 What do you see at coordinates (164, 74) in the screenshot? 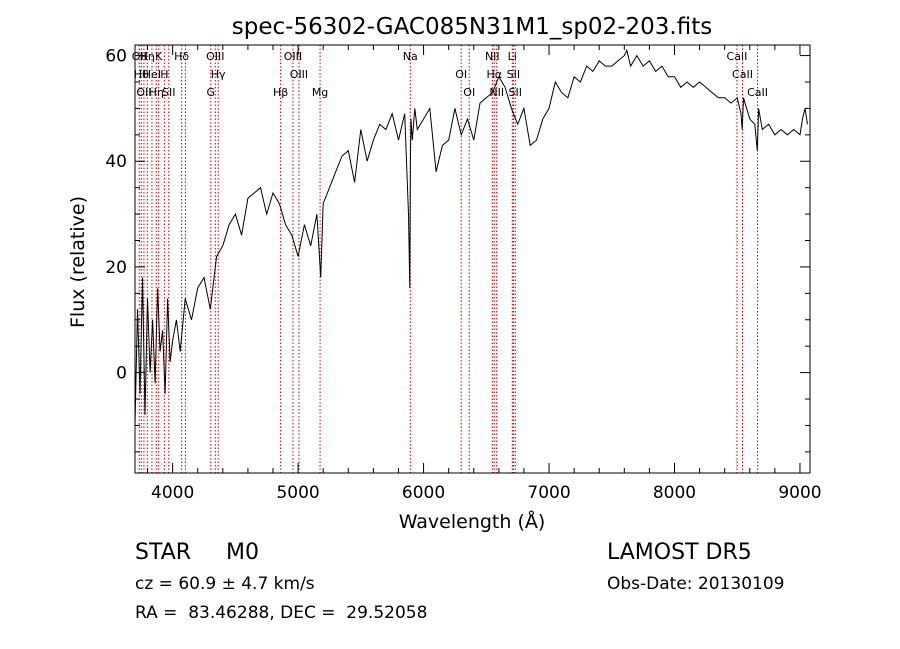
I see `spectral-marker-label: H` at bounding box center [164, 74].